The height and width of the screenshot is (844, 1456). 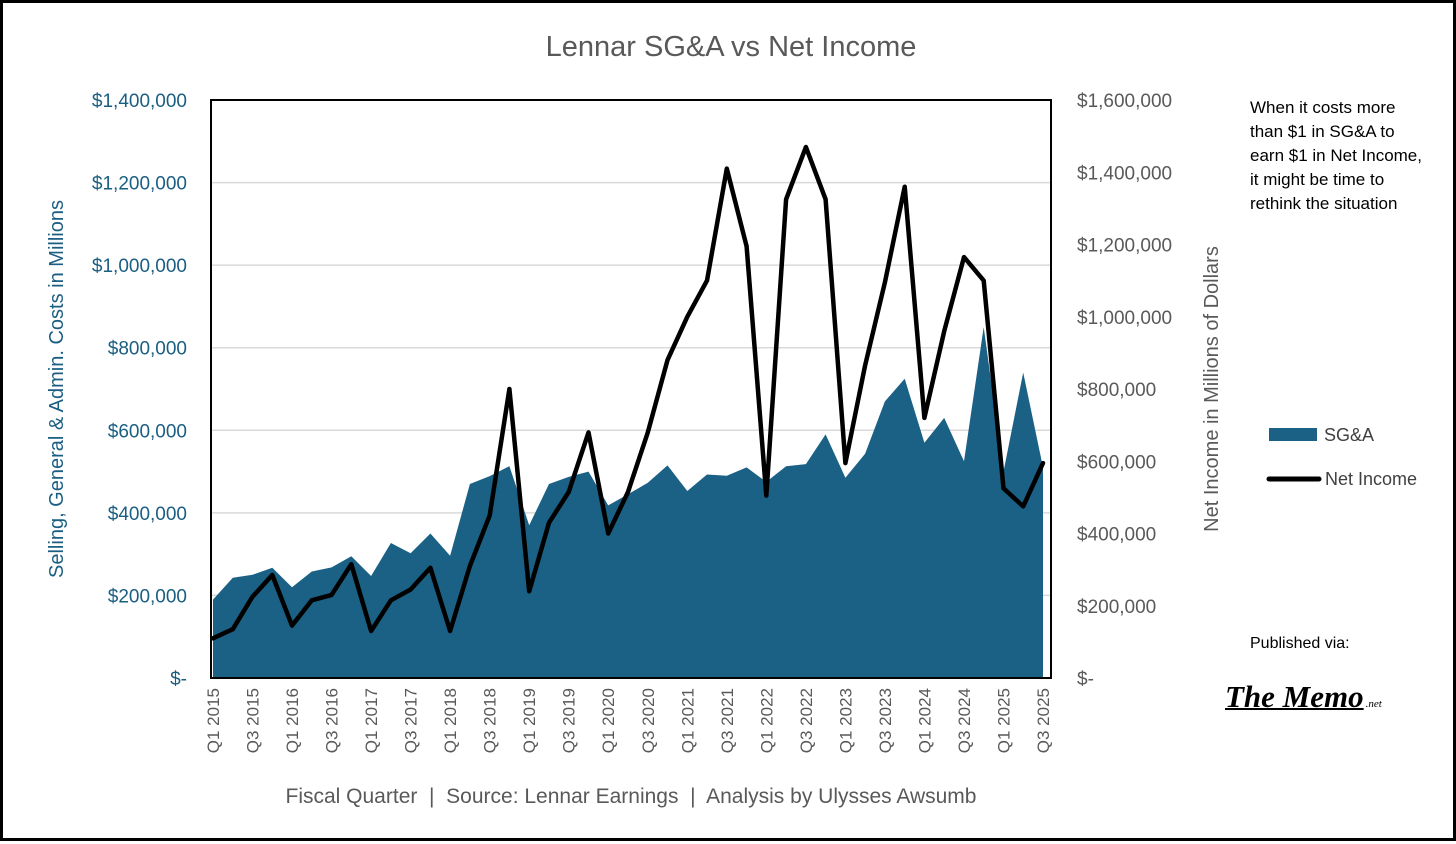 What do you see at coordinates (1373, 704) in the screenshot?
I see `logo-suffix-text: .net` at bounding box center [1373, 704].